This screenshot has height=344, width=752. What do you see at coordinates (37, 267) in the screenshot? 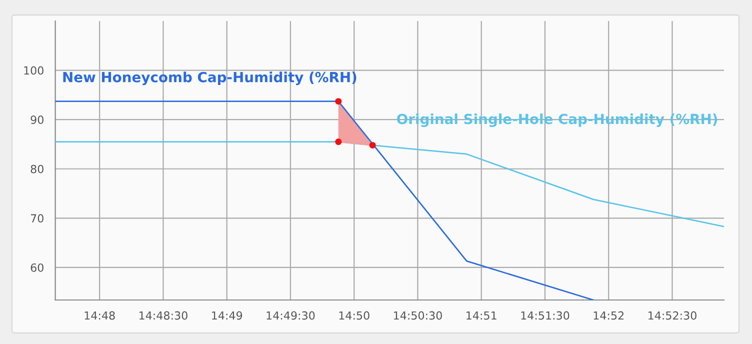
I see `y-tick-label: 60` at bounding box center [37, 267].